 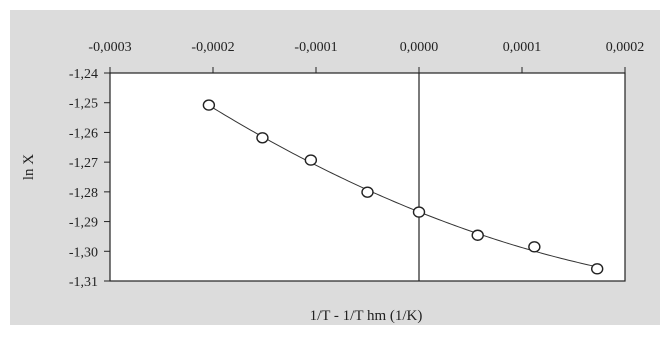 What do you see at coordinates (83, 252) in the screenshot?
I see `y-tick-label-6: -1,30` at bounding box center [83, 252].